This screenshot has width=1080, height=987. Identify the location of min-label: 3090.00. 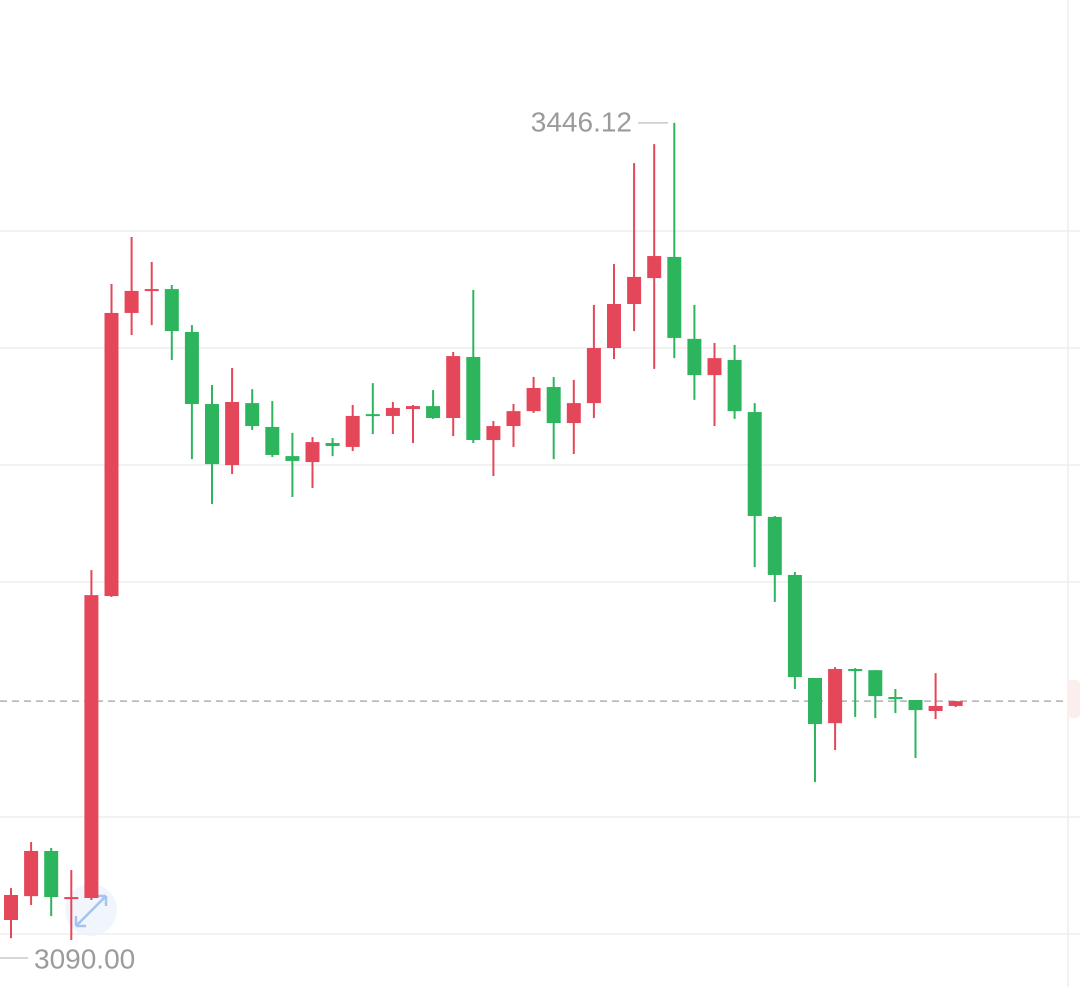
(84, 958).